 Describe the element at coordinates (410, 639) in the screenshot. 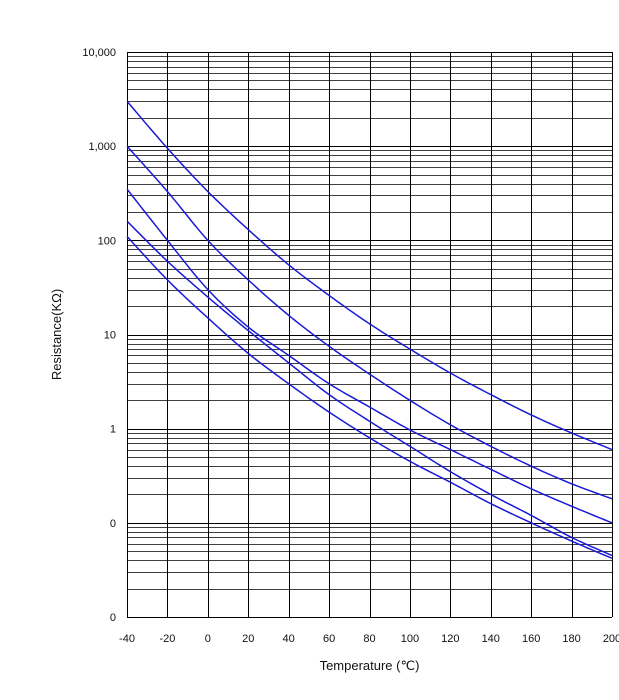

I see `x-tick-label: 100` at that location.